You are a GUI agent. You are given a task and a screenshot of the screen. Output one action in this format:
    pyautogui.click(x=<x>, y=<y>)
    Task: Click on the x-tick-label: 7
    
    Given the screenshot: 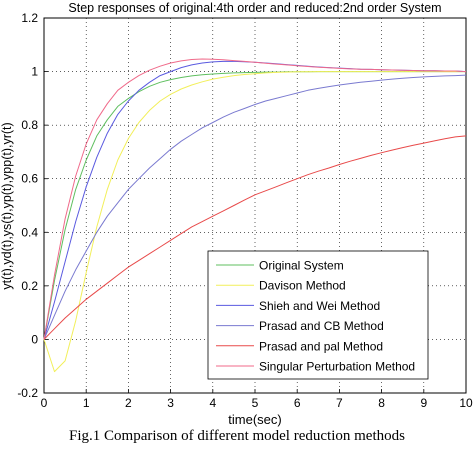 What is the action you would take?
    pyautogui.click(x=339, y=403)
    